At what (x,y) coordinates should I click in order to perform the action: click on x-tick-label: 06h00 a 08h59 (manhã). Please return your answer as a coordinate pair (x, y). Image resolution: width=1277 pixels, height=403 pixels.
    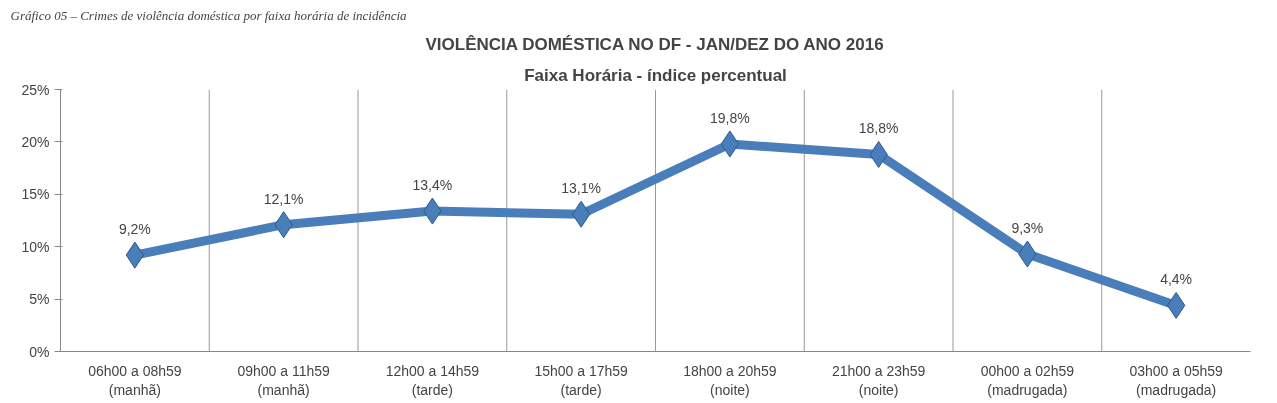
    Looking at the image, I should click on (135, 380).